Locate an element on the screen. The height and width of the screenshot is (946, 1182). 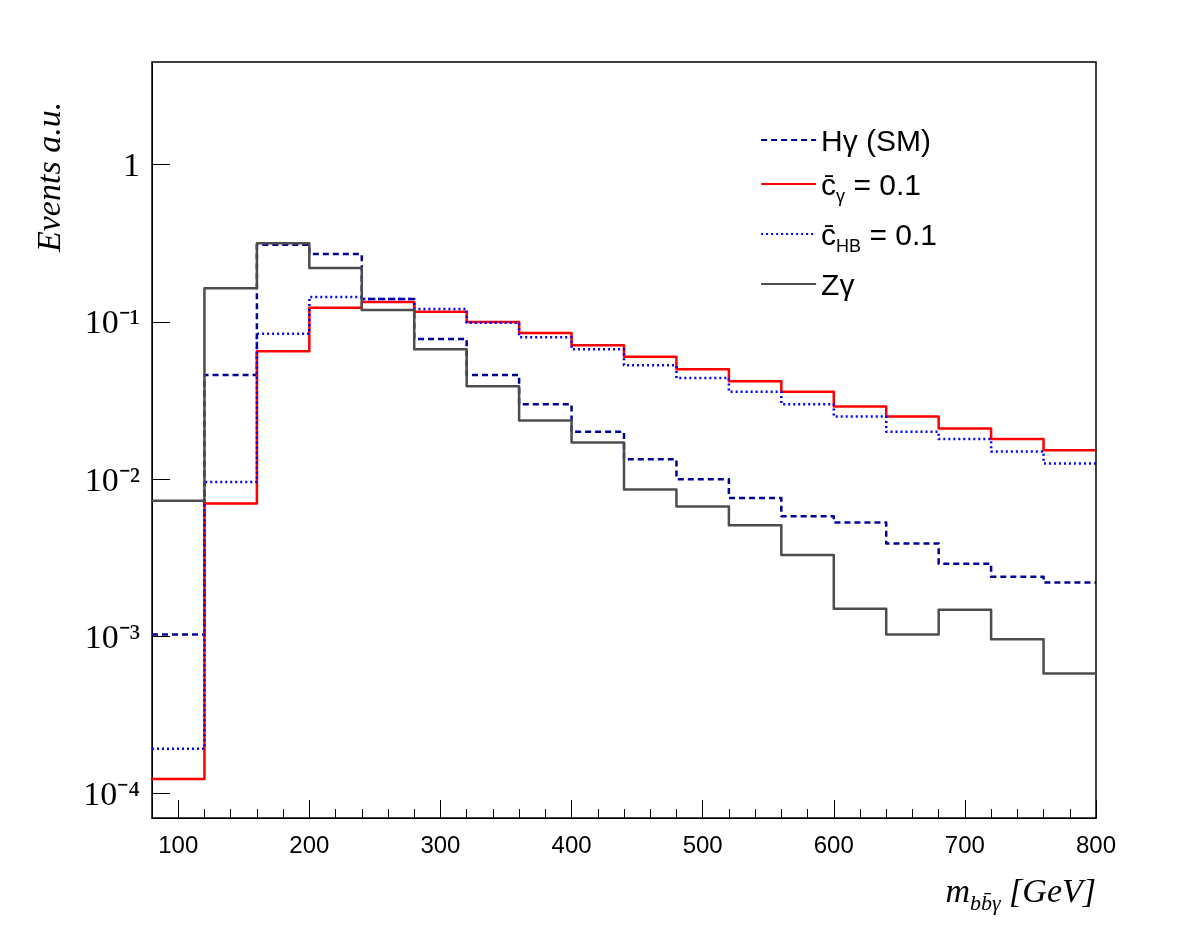
x-tick-label: 800 is located at coordinates (1096, 844).